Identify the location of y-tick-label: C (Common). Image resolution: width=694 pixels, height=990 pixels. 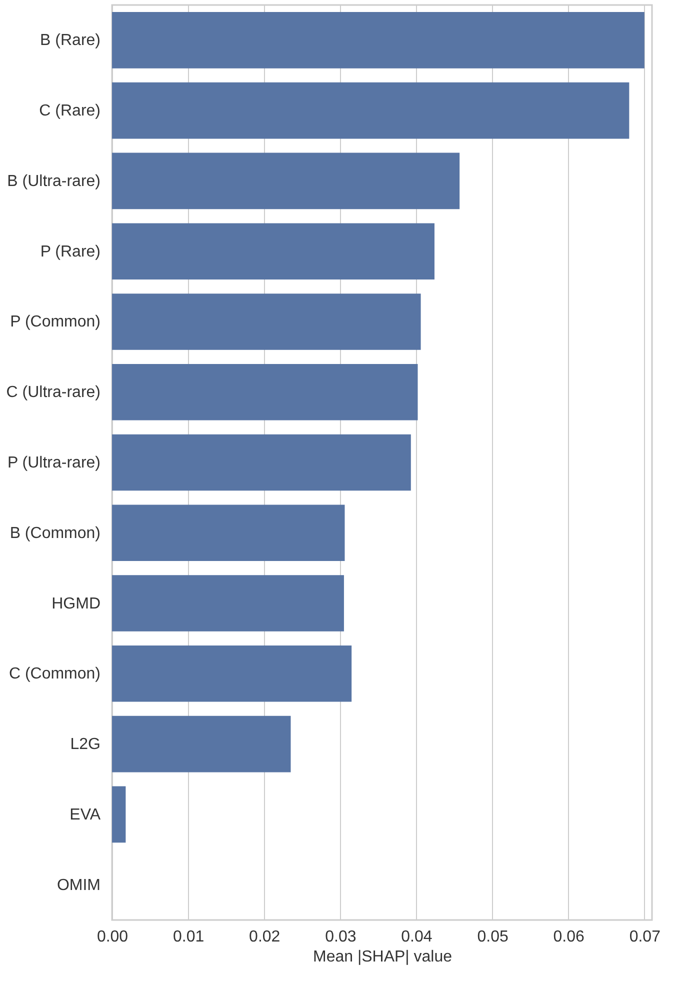
(54, 674).